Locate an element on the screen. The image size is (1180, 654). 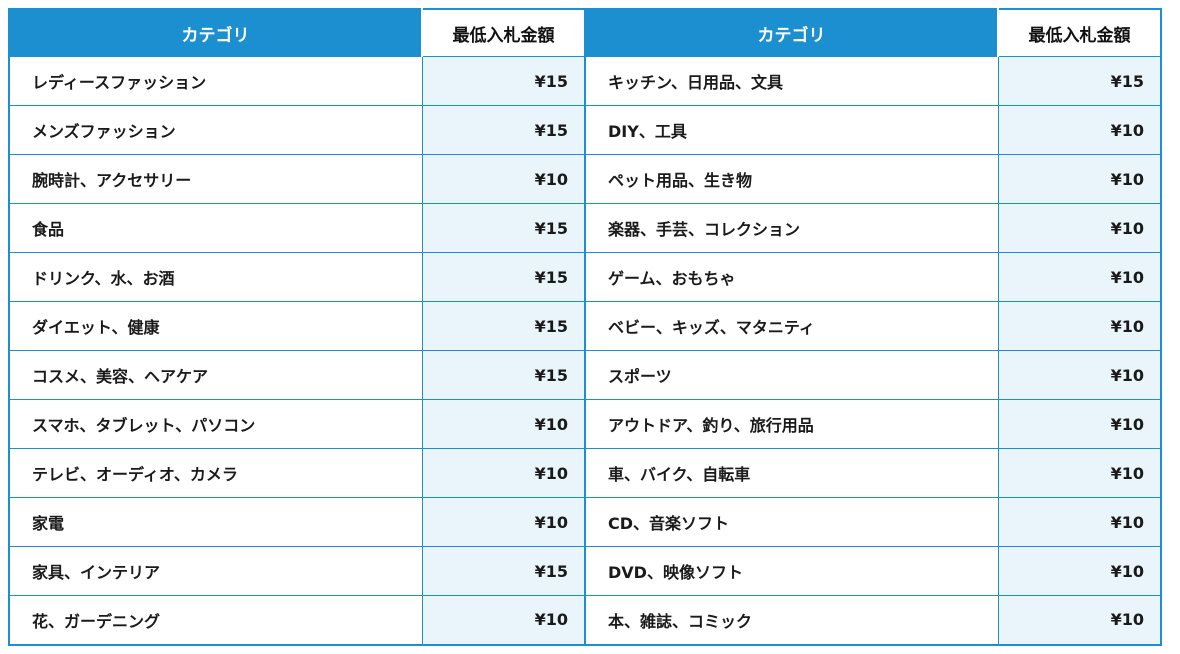
header-row: カテゴリ 最低入札金額 カテゴリ 最低入札金額 is located at coordinates (585, 32).